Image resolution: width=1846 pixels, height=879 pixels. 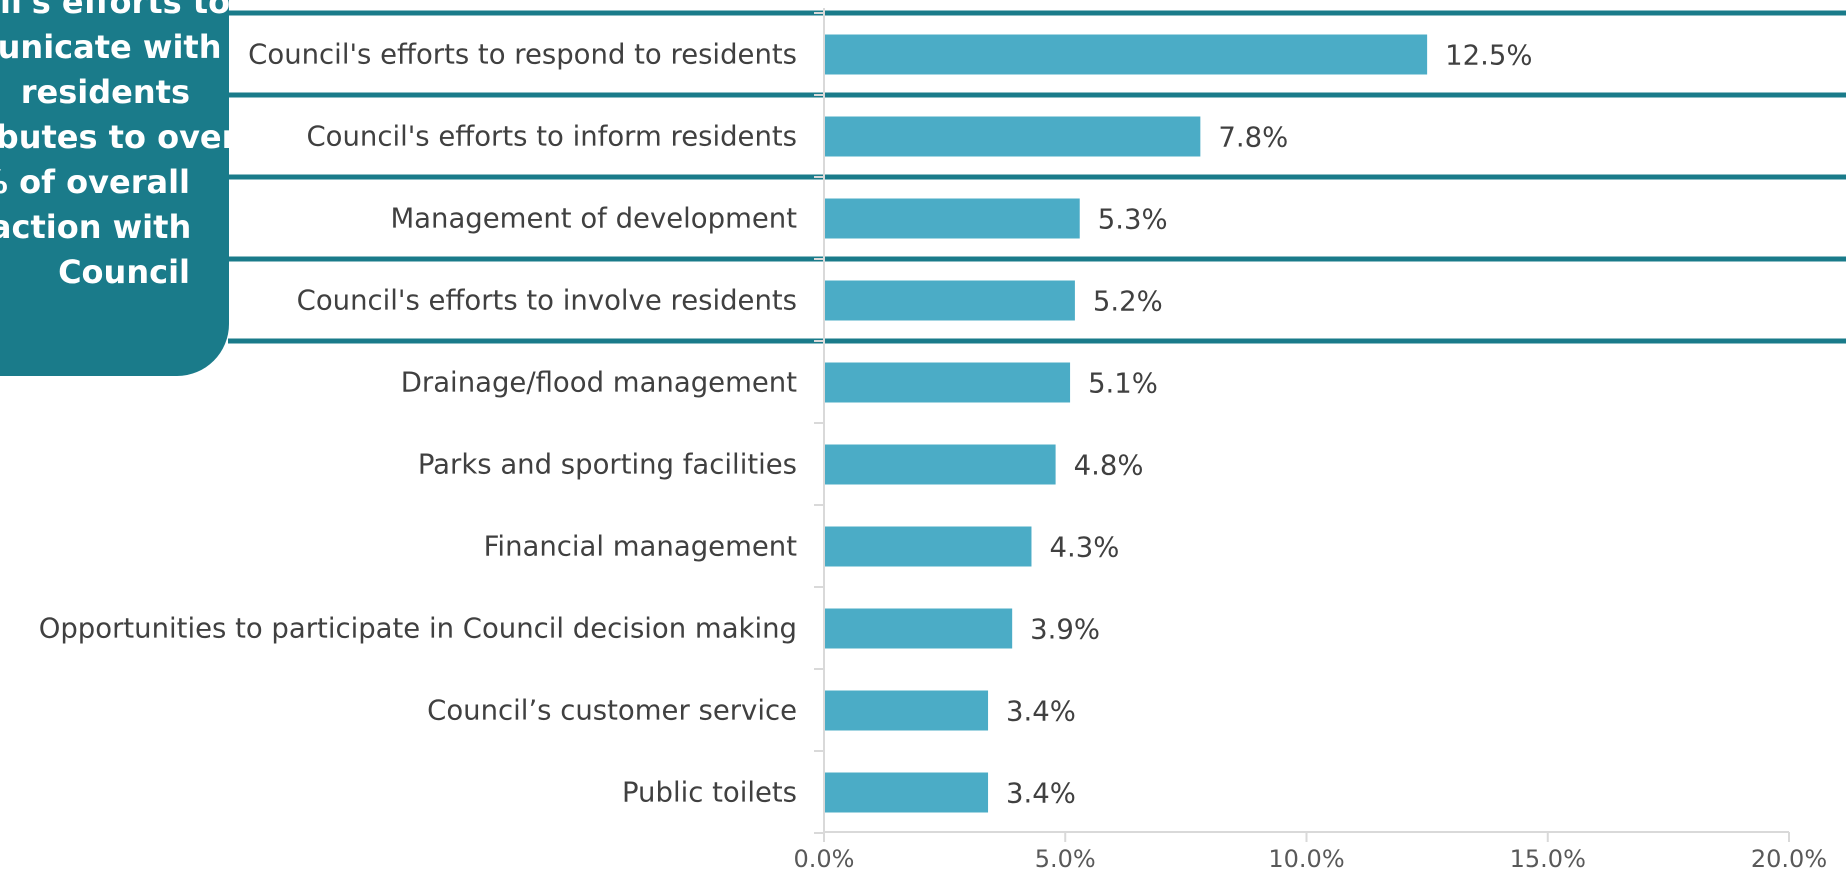 What do you see at coordinates (1253, 138) in the screenshot?
I see `data-label: 7.8%` at bounding box center [1253, 138].